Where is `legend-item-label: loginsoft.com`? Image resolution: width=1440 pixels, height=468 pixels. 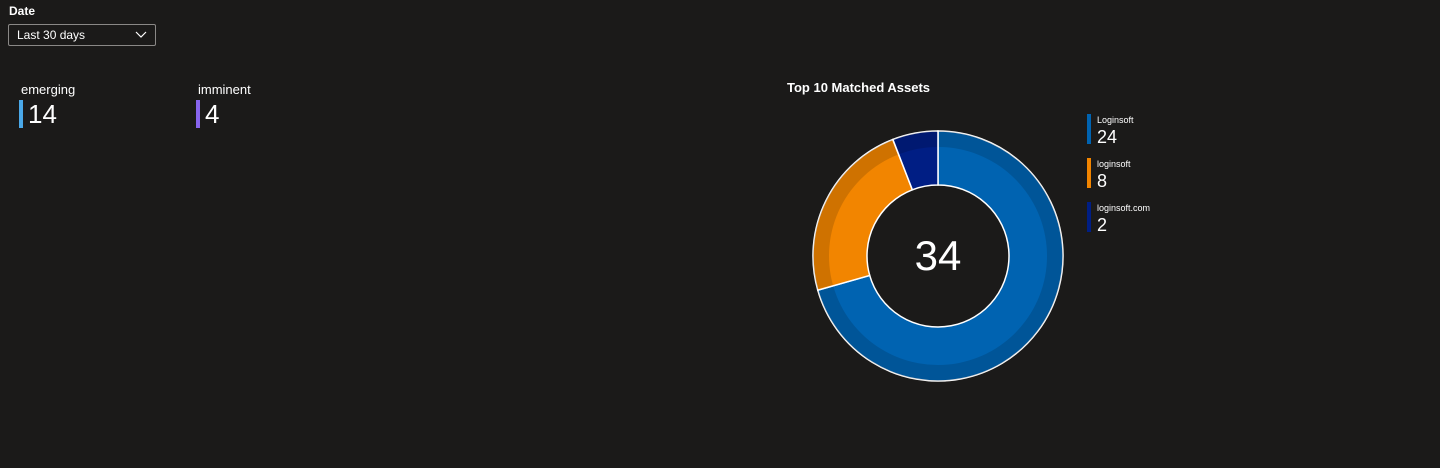
legend-item-label: loginsoft.com is located at coordinates (1124, 208).